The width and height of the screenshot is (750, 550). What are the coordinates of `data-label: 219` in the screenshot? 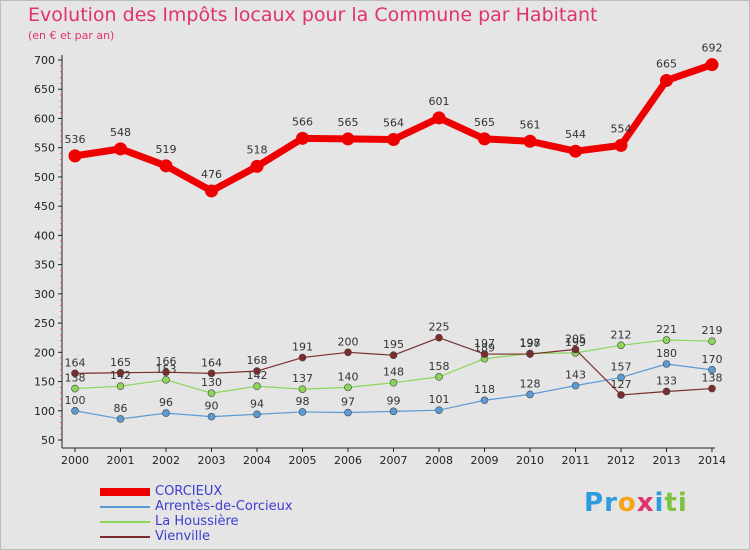 It's located at (712, 330).